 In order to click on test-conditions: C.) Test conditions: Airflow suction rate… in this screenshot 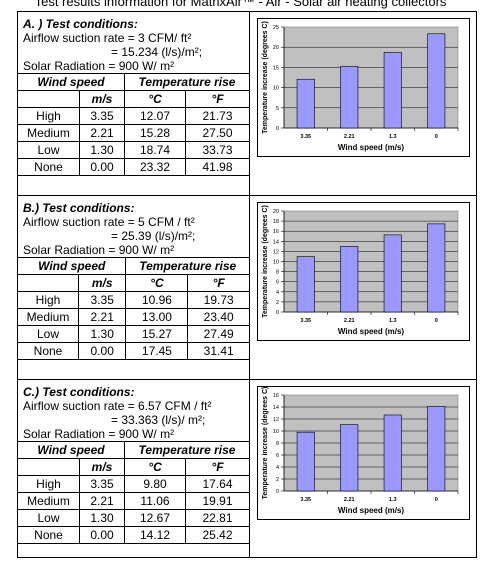, I will do `click(133, 410)`.